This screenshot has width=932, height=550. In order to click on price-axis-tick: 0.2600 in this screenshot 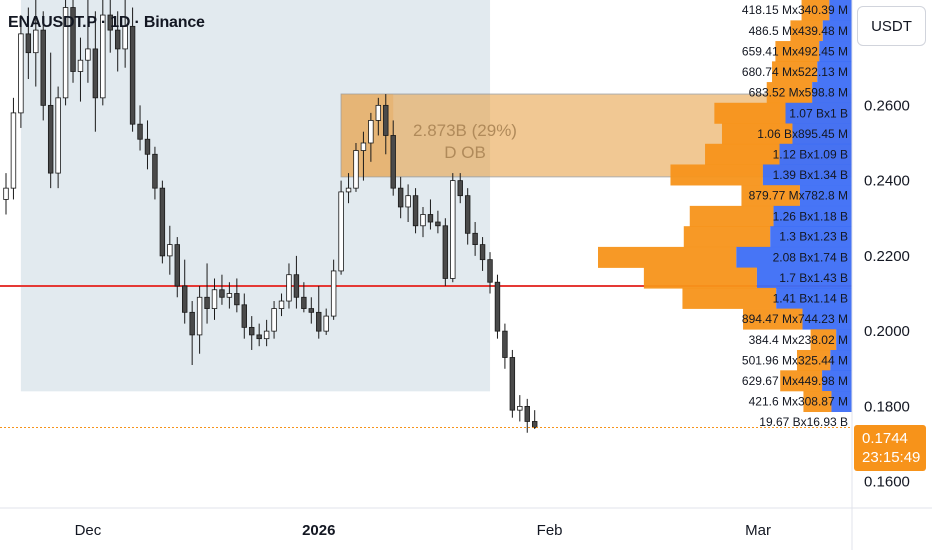, I will do `click(887, 105)`.